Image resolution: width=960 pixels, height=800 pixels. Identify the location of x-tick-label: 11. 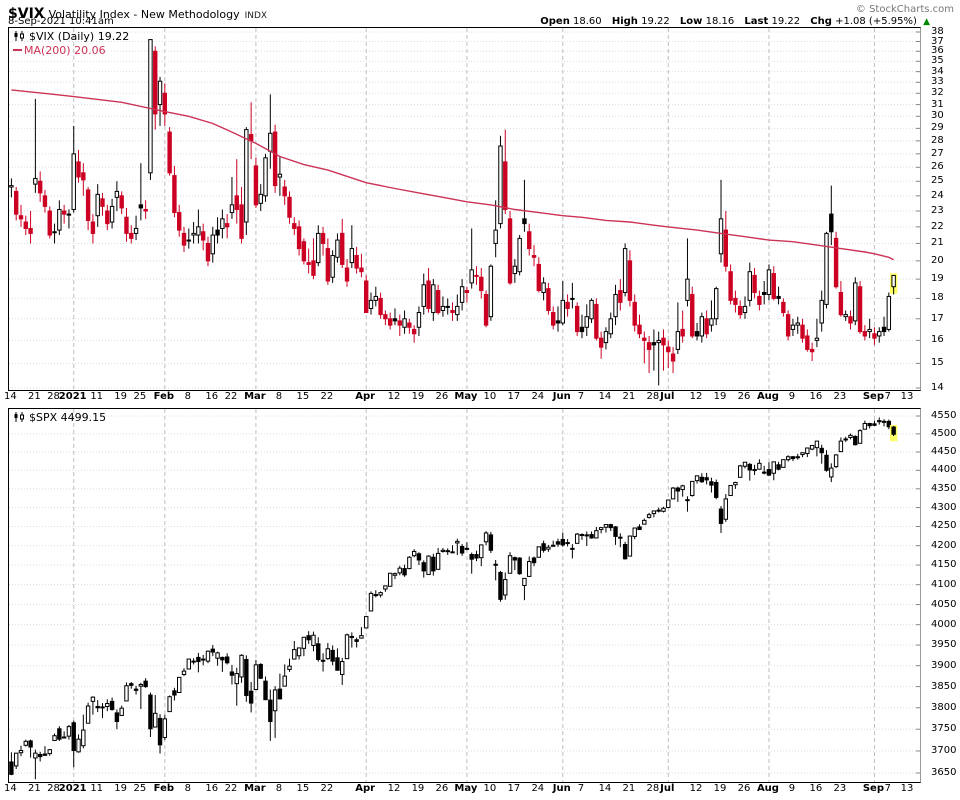
(97, 396).